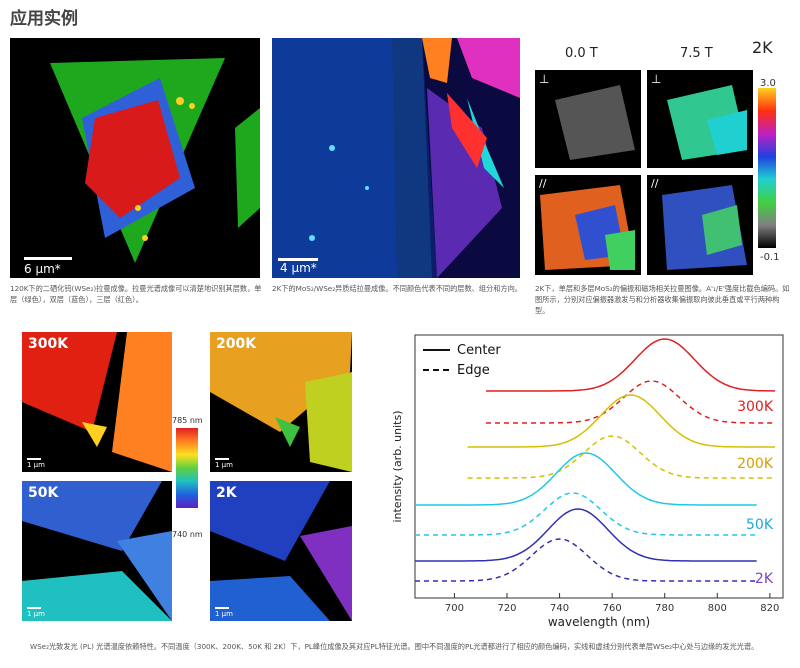 Image resolution: width=800 pixels, height=668 pixels. Describe the element at coordinates (581, 53) in the screenshot. I see `field-0T-label: 0.0 T` at that location.